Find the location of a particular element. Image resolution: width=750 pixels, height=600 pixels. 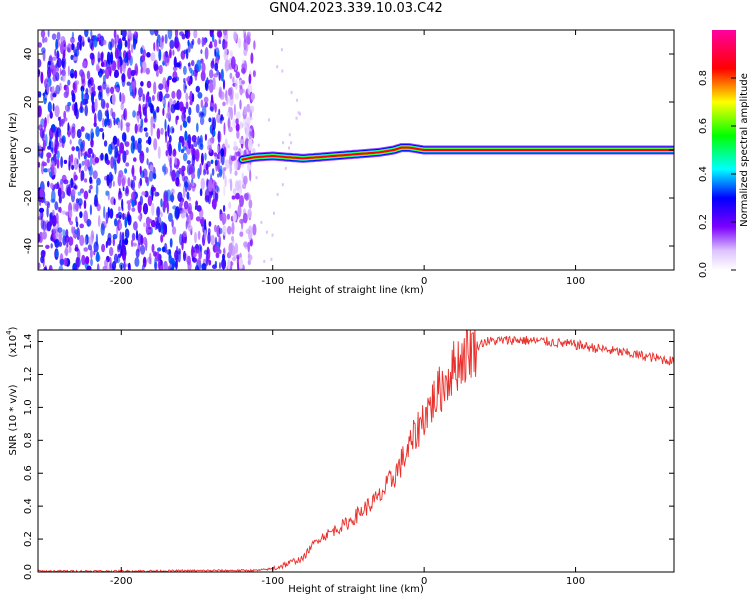

x-tick-label: -200 is located at coordinates (121, 281).